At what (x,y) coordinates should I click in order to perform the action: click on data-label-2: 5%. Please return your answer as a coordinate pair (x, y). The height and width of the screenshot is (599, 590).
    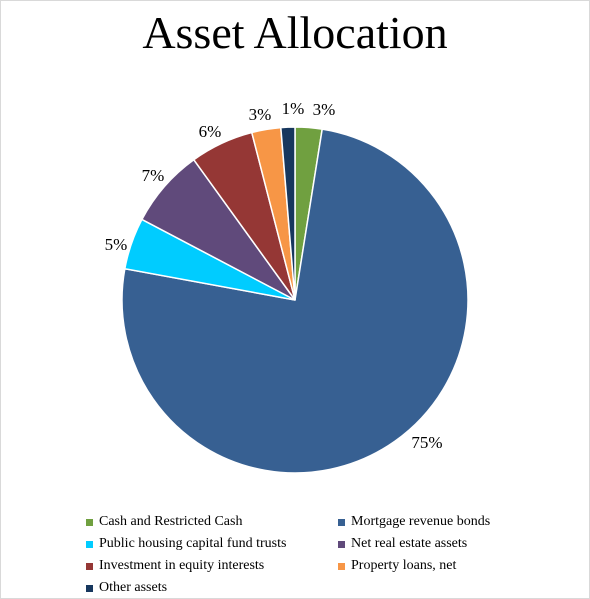
    Looking at the image, I should click on (116, 244).